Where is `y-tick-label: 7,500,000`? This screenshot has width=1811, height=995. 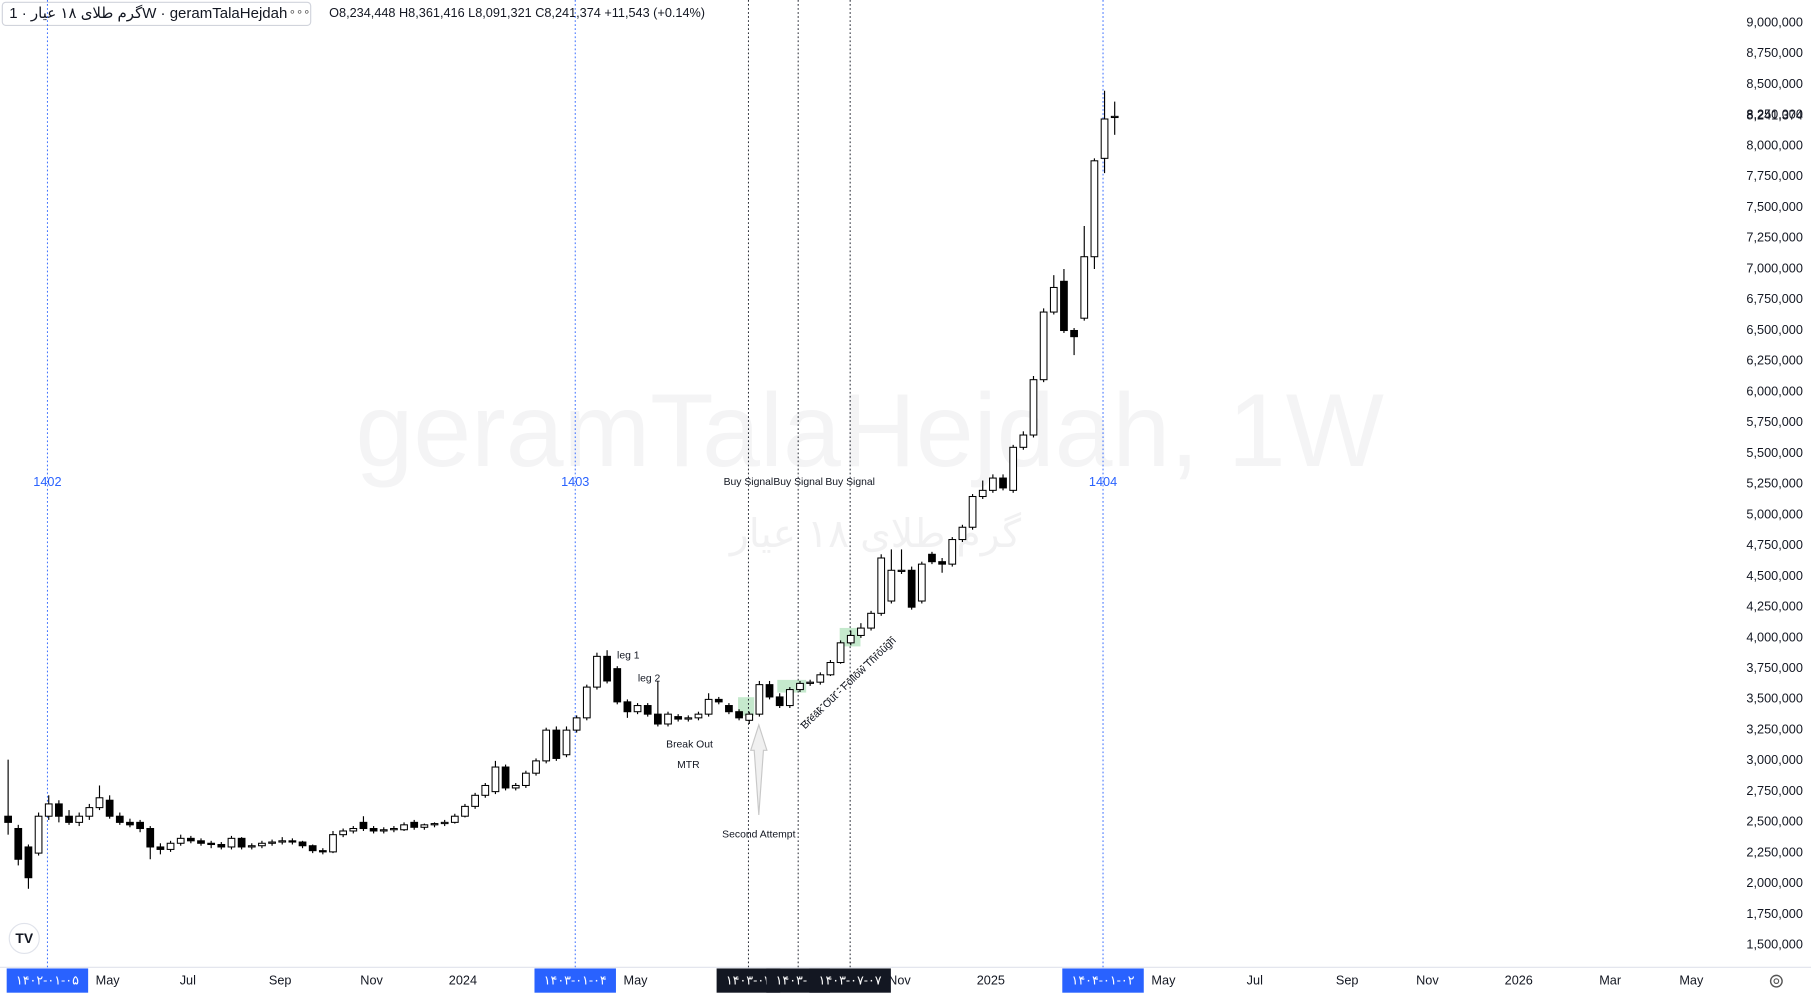 y-tick-label: 7,500,000 is located at coordinates (1774, 207).